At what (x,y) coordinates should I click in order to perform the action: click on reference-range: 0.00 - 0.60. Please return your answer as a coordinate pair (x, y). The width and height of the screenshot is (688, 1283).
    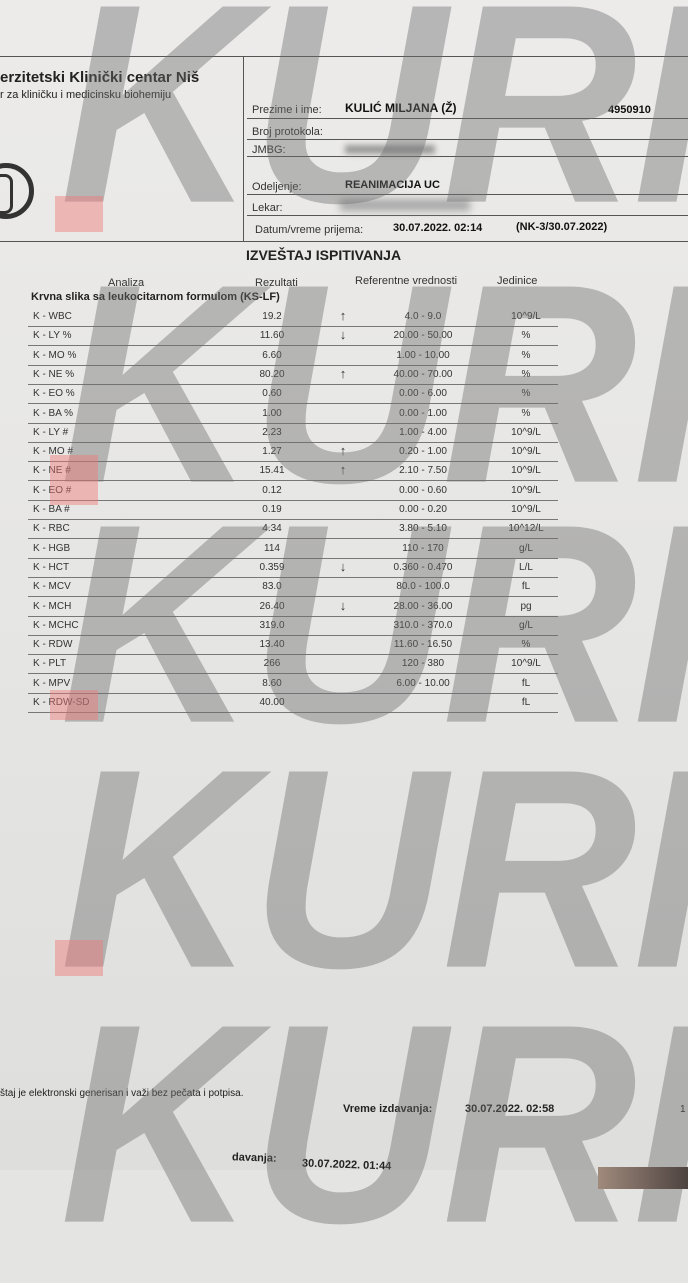
    Looking at the image, I should click on (423, 490).